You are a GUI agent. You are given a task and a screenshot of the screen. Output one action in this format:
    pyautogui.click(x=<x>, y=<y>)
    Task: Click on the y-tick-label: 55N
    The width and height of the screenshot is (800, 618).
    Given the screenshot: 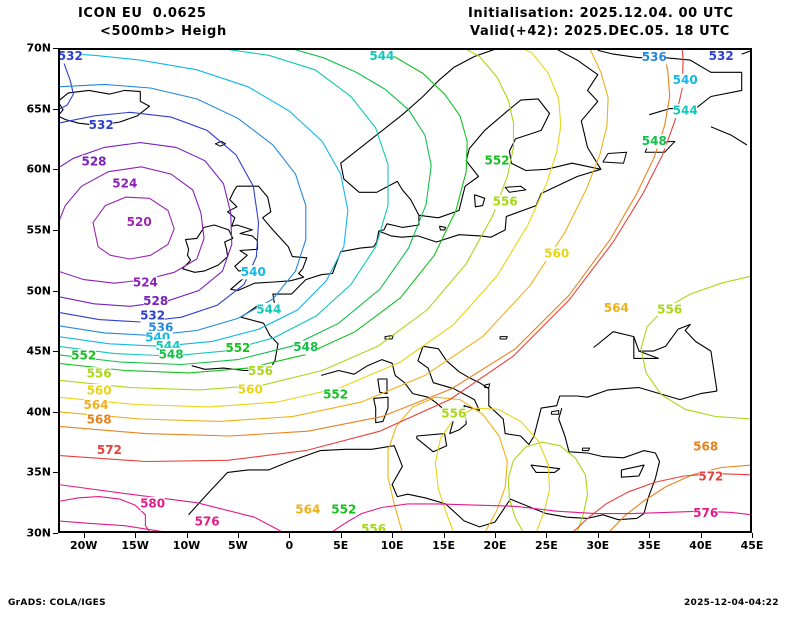 What is the action you would take?
    pyautogui.click(x=38, y=230)
    